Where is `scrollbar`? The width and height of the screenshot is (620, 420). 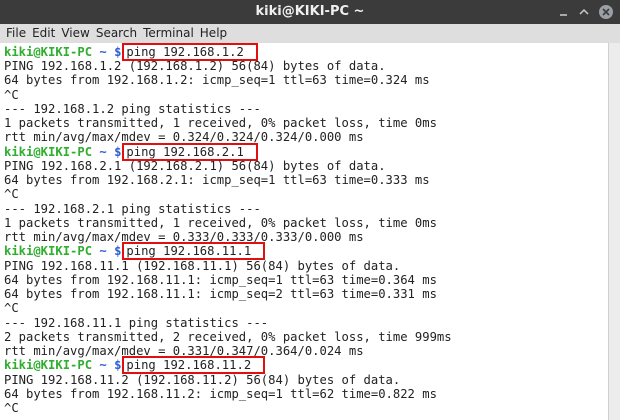
scrollbar is located at coordinates (614, 231).